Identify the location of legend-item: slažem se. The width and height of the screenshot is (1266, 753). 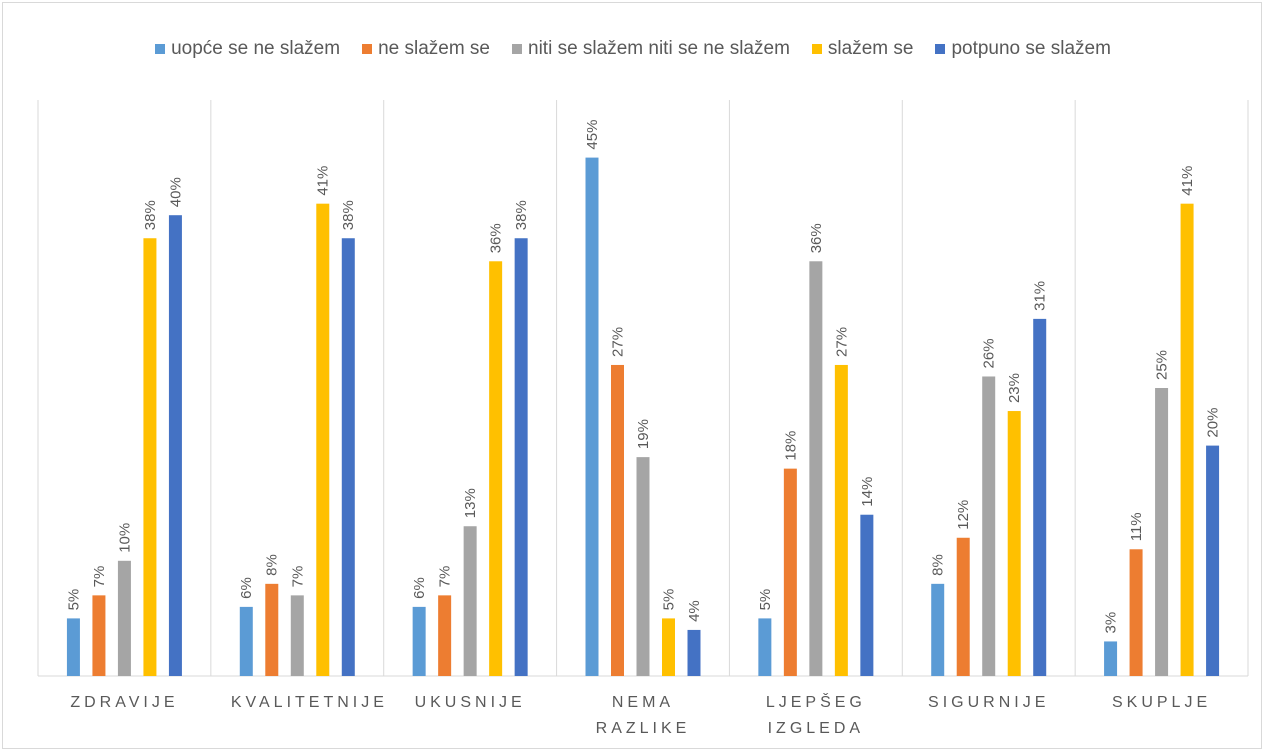
(862, 49).